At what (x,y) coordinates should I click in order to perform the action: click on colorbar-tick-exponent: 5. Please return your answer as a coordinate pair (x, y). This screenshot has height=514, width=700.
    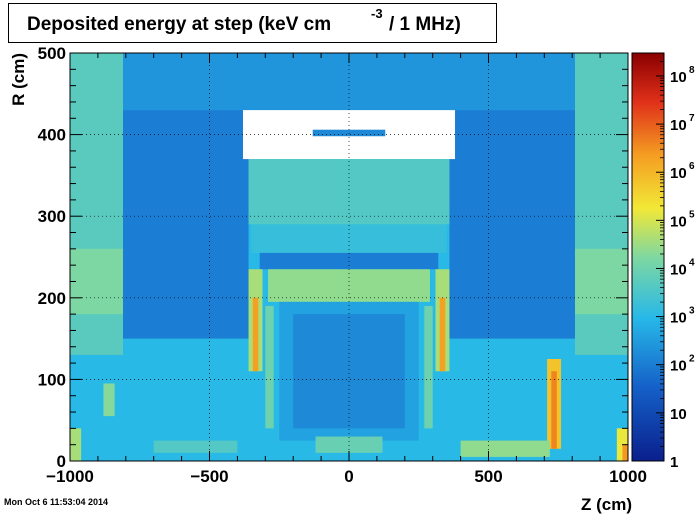
    Looking at the image, I should click on (692, 214).